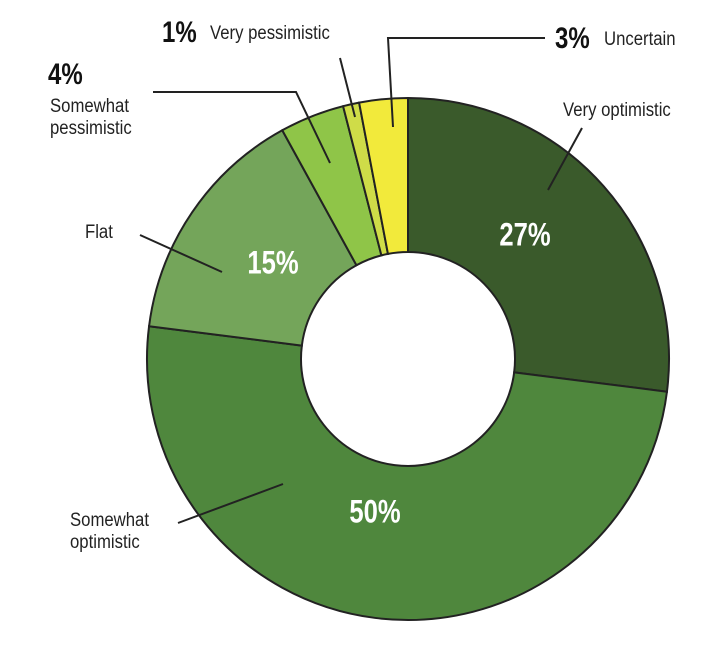 This screenshot has height=651, width=720. What do you see at coordinates (181, 253) in the screenshot?
I see `leader-flat` at bounding box center [181, 253].